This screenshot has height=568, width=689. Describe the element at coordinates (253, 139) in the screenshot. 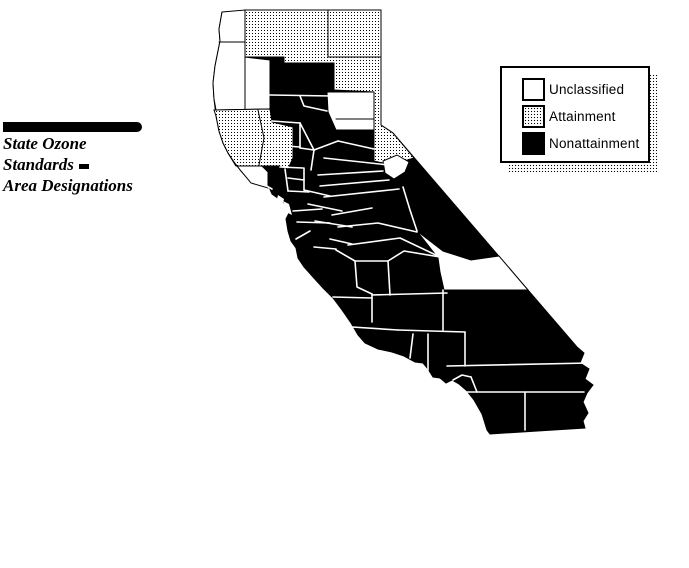

I see `region-north-coast-attainment` at that location.